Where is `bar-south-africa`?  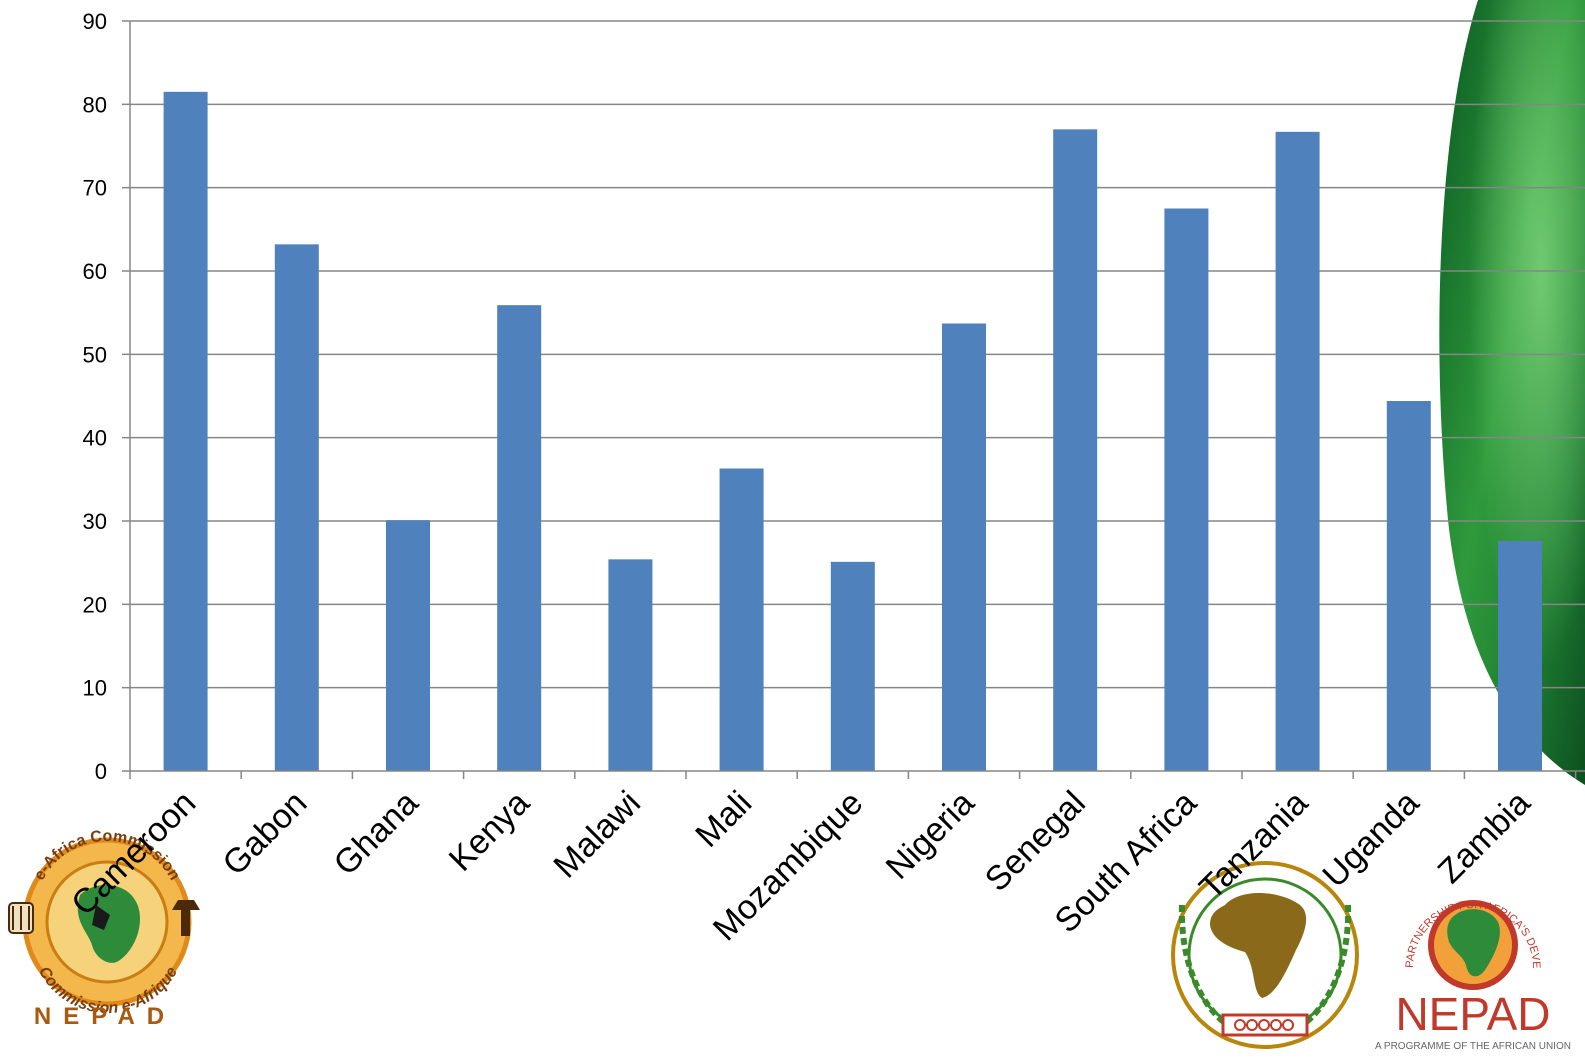
bar-south-africa is located at coordinates (1186, 489).